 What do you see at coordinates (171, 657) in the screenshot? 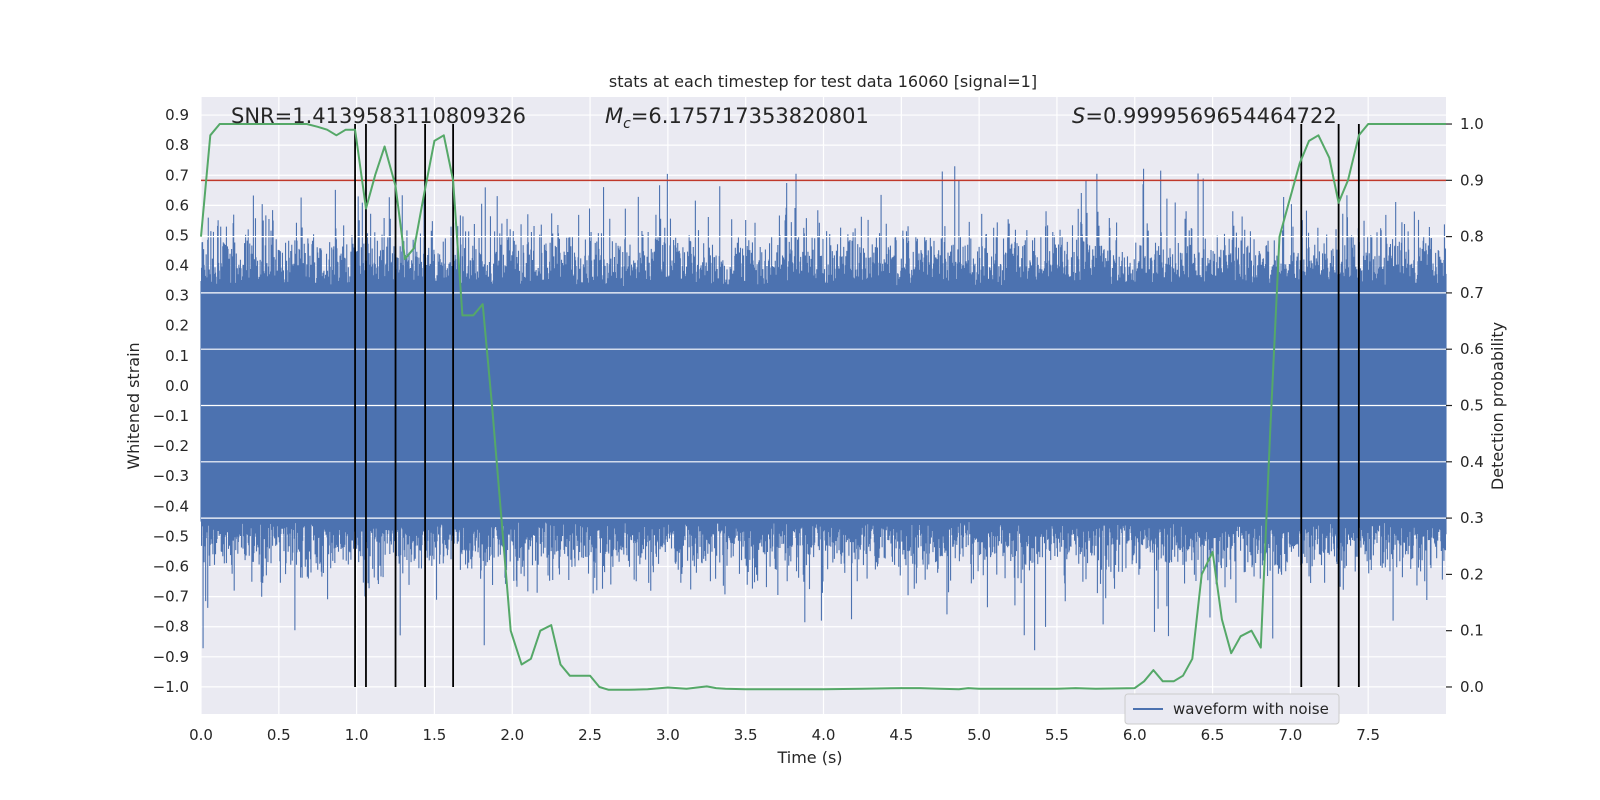
I see `y-tick-label: −0.9` at bounding box center [171, 657].